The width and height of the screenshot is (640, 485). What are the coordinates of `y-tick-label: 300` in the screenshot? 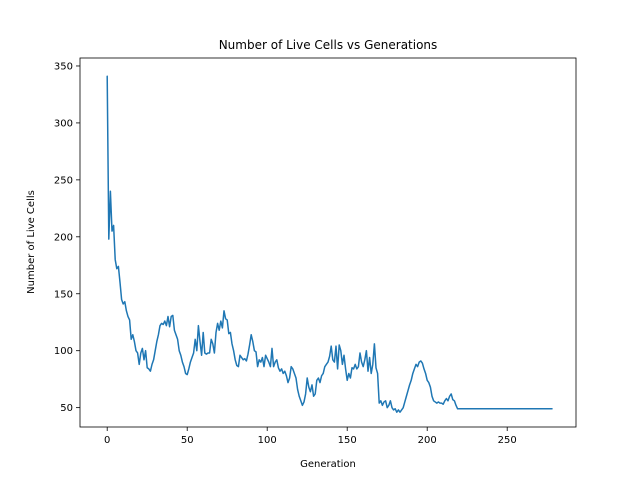 It's located at (63, 123).